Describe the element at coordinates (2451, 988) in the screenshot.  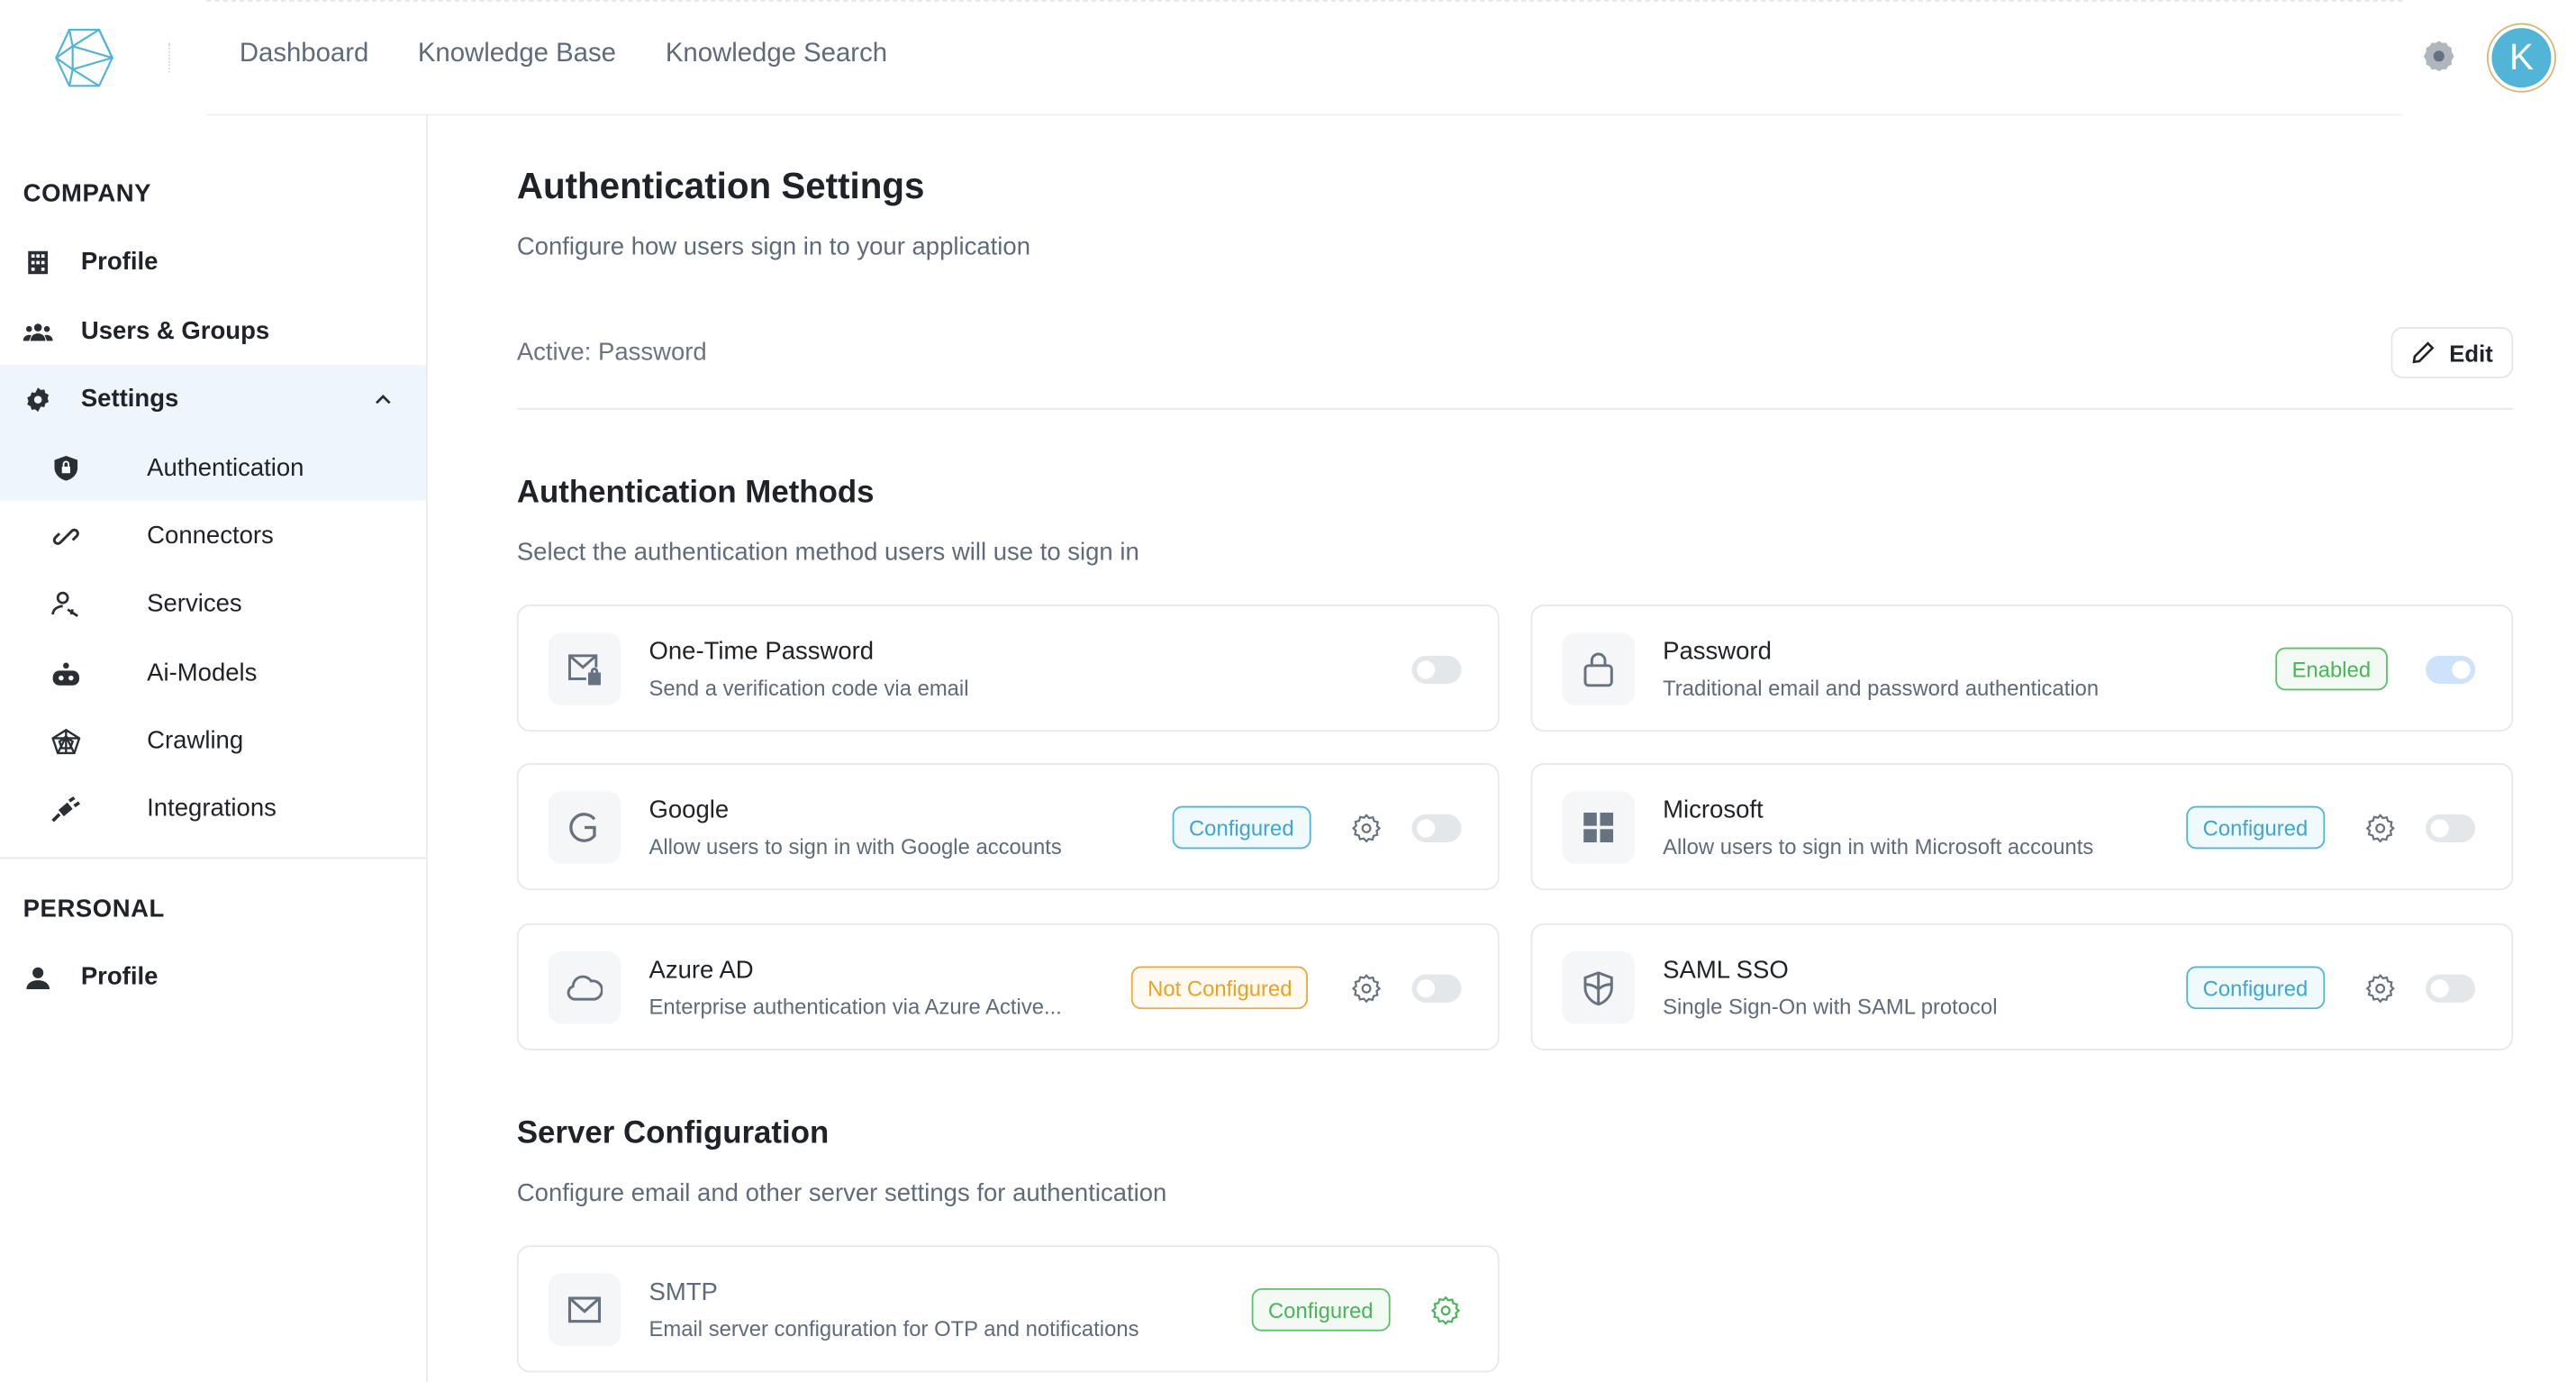
I see `saml-sso-toggle` at that location.